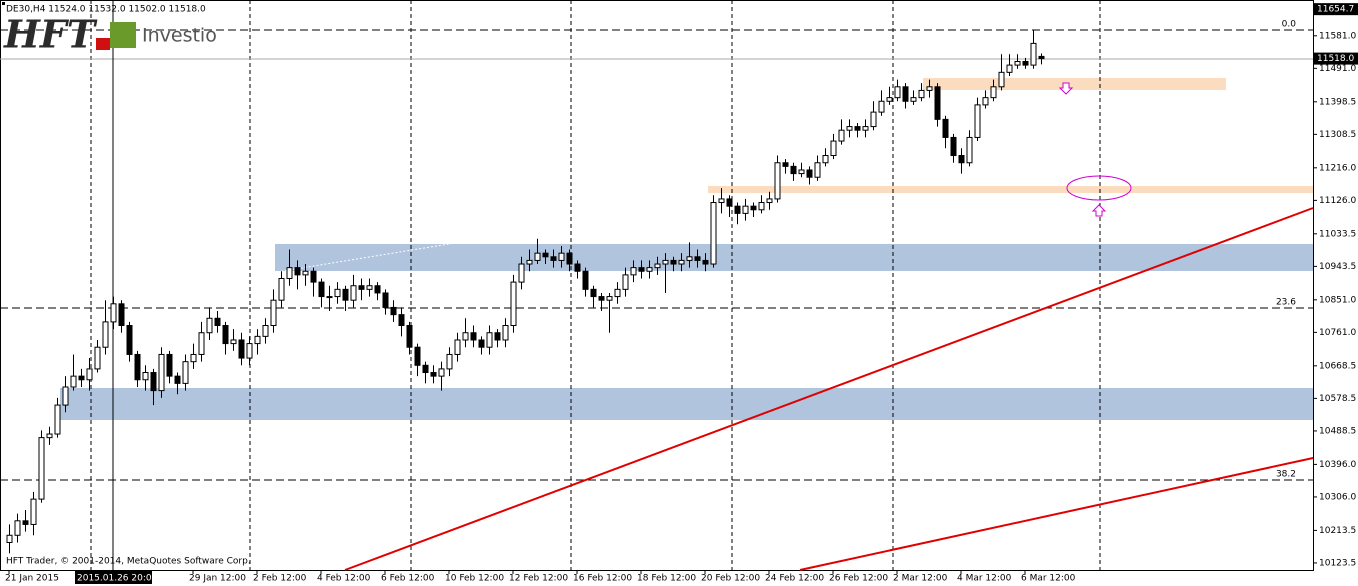 This screenshot has width=1358, height=586. Describe the element at coordinates (280, 579) in the screenshot. I see `x-tick-label: 2 Feb 12:00` at that location.